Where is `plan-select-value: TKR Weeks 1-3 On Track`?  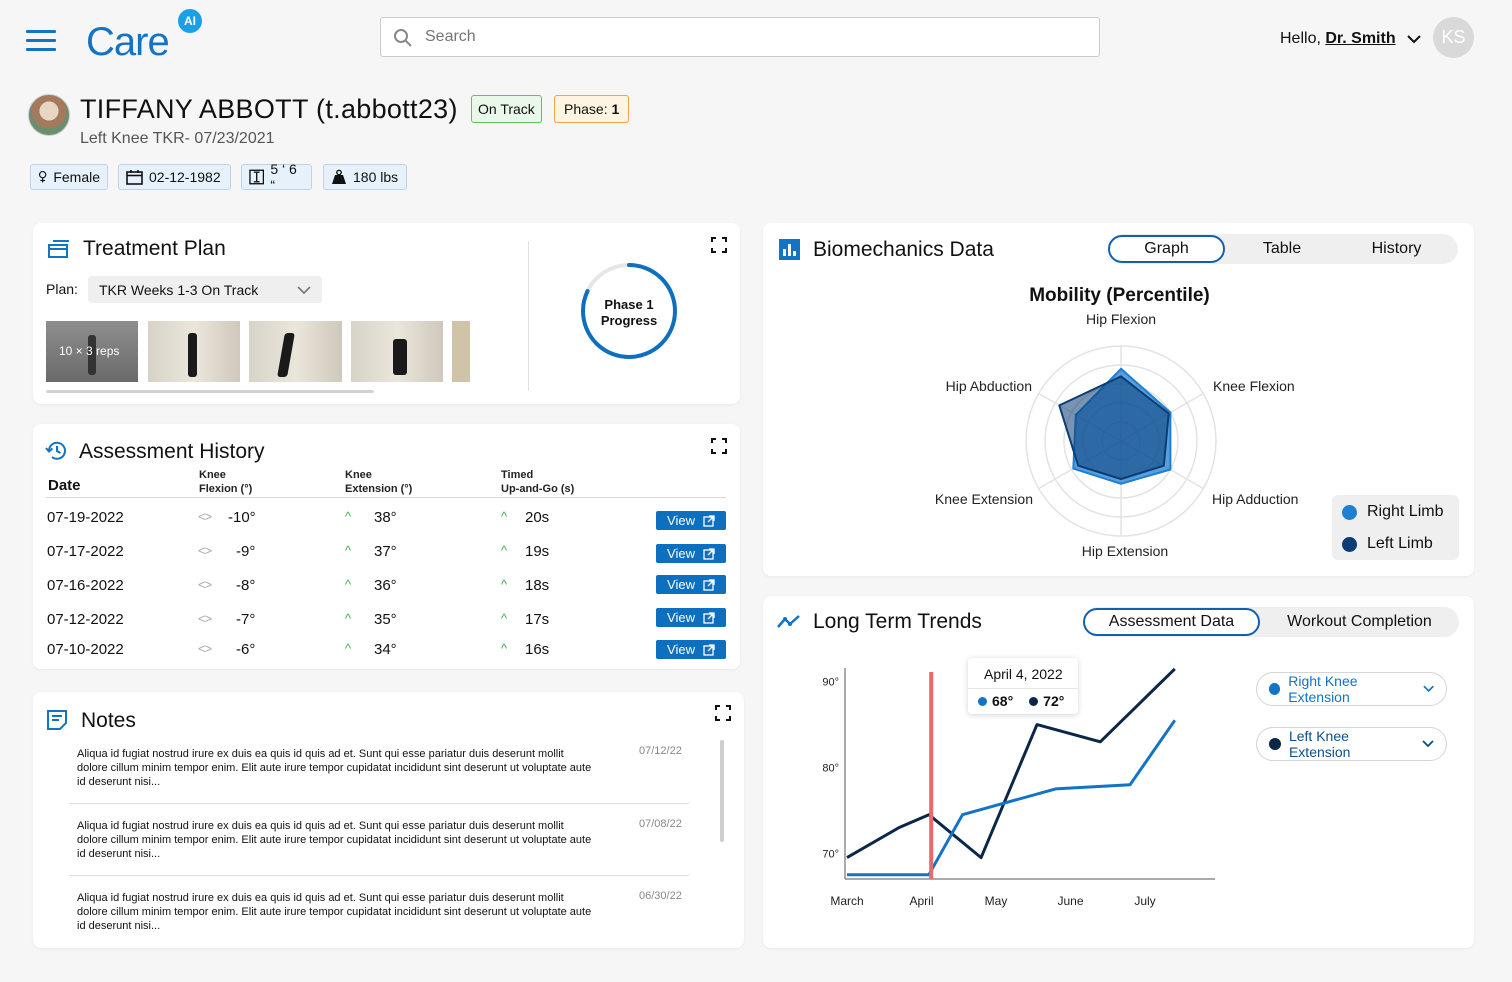 plan-select-value: TKR Weeks 1-3 On Track is located at coordinates (179, 289).